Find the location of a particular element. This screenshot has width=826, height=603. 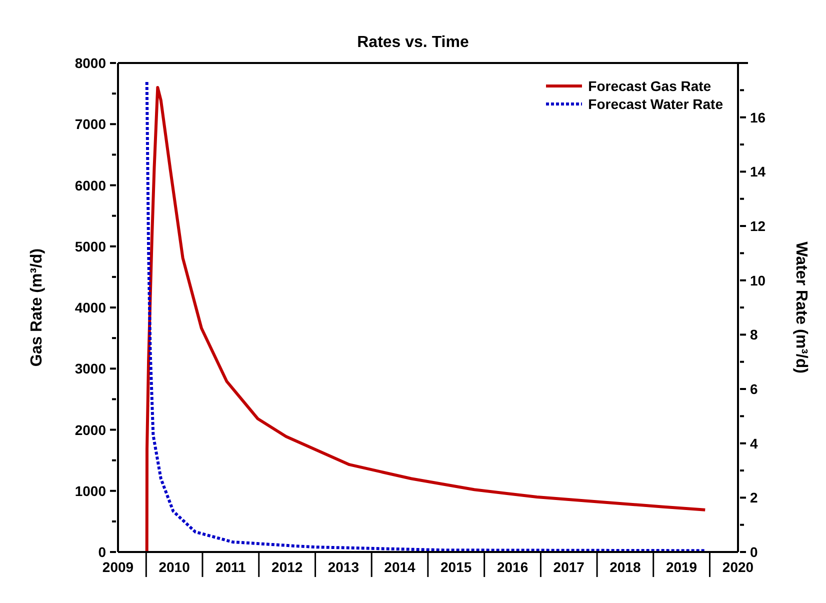

x-tick-label: 2013 is located at coordinates (344, 567).